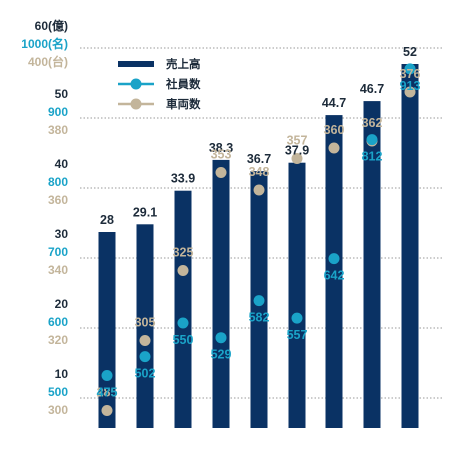  What do you see at coordinates (297, 335) in the screenshot?
I see `employees-value-label: 557` at bounding box center [297, 335].